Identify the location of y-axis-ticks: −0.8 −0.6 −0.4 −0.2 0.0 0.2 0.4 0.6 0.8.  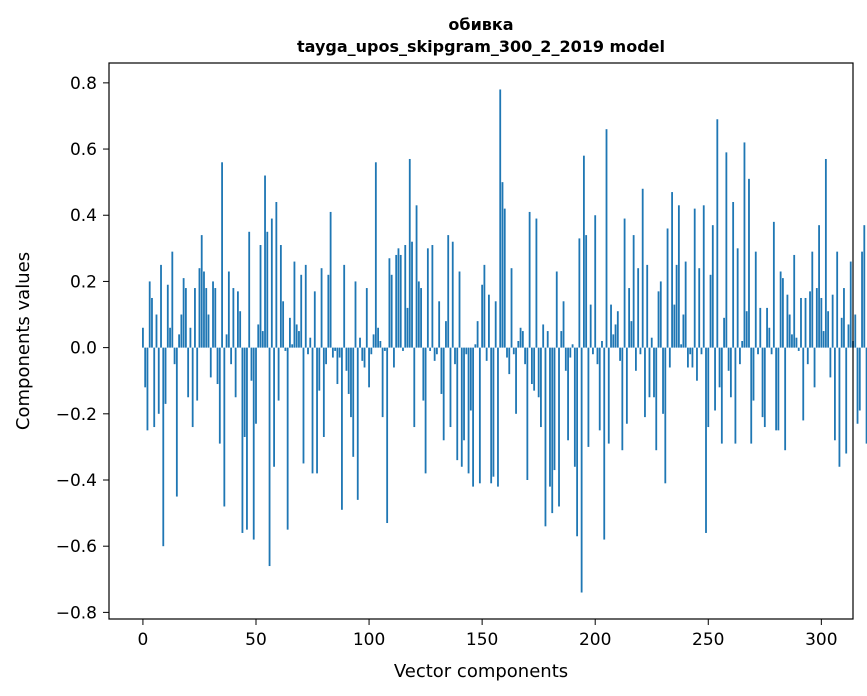
(82, 348).